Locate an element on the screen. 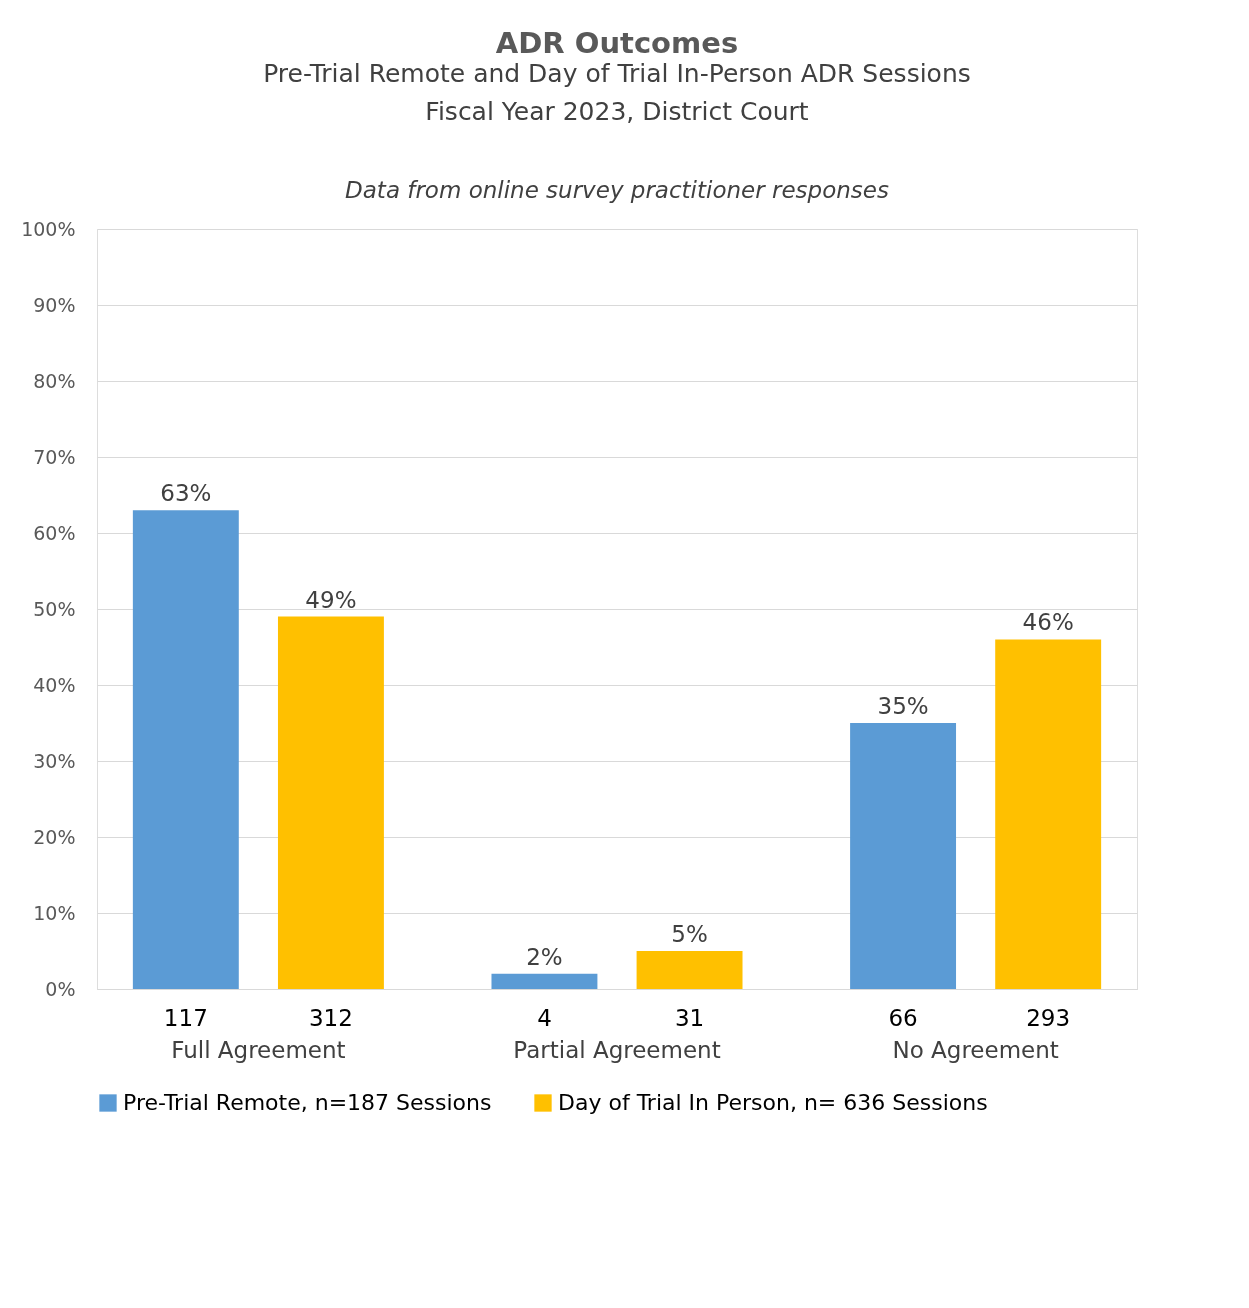 The width and height of the screenshot is (1249, 1308). data-label: 49% is located at coordinates (331, 599).